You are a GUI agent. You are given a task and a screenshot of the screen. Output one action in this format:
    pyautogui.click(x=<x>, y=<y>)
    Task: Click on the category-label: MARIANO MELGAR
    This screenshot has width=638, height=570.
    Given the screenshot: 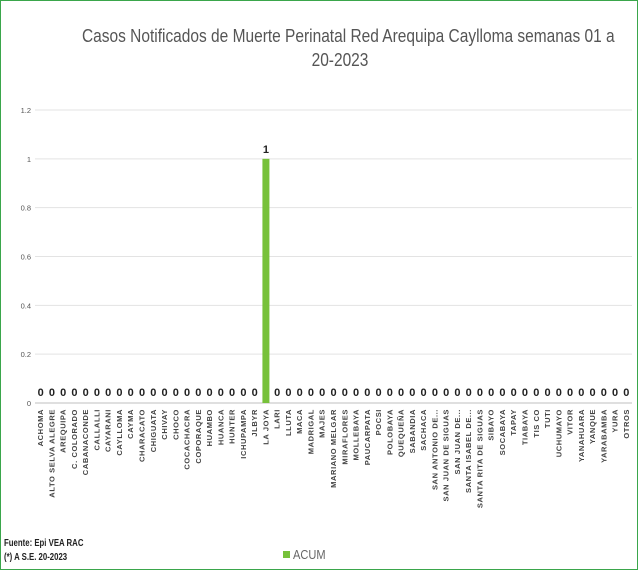 What is the action you would take?
    pyautogui.click(x=333, y=448)
    